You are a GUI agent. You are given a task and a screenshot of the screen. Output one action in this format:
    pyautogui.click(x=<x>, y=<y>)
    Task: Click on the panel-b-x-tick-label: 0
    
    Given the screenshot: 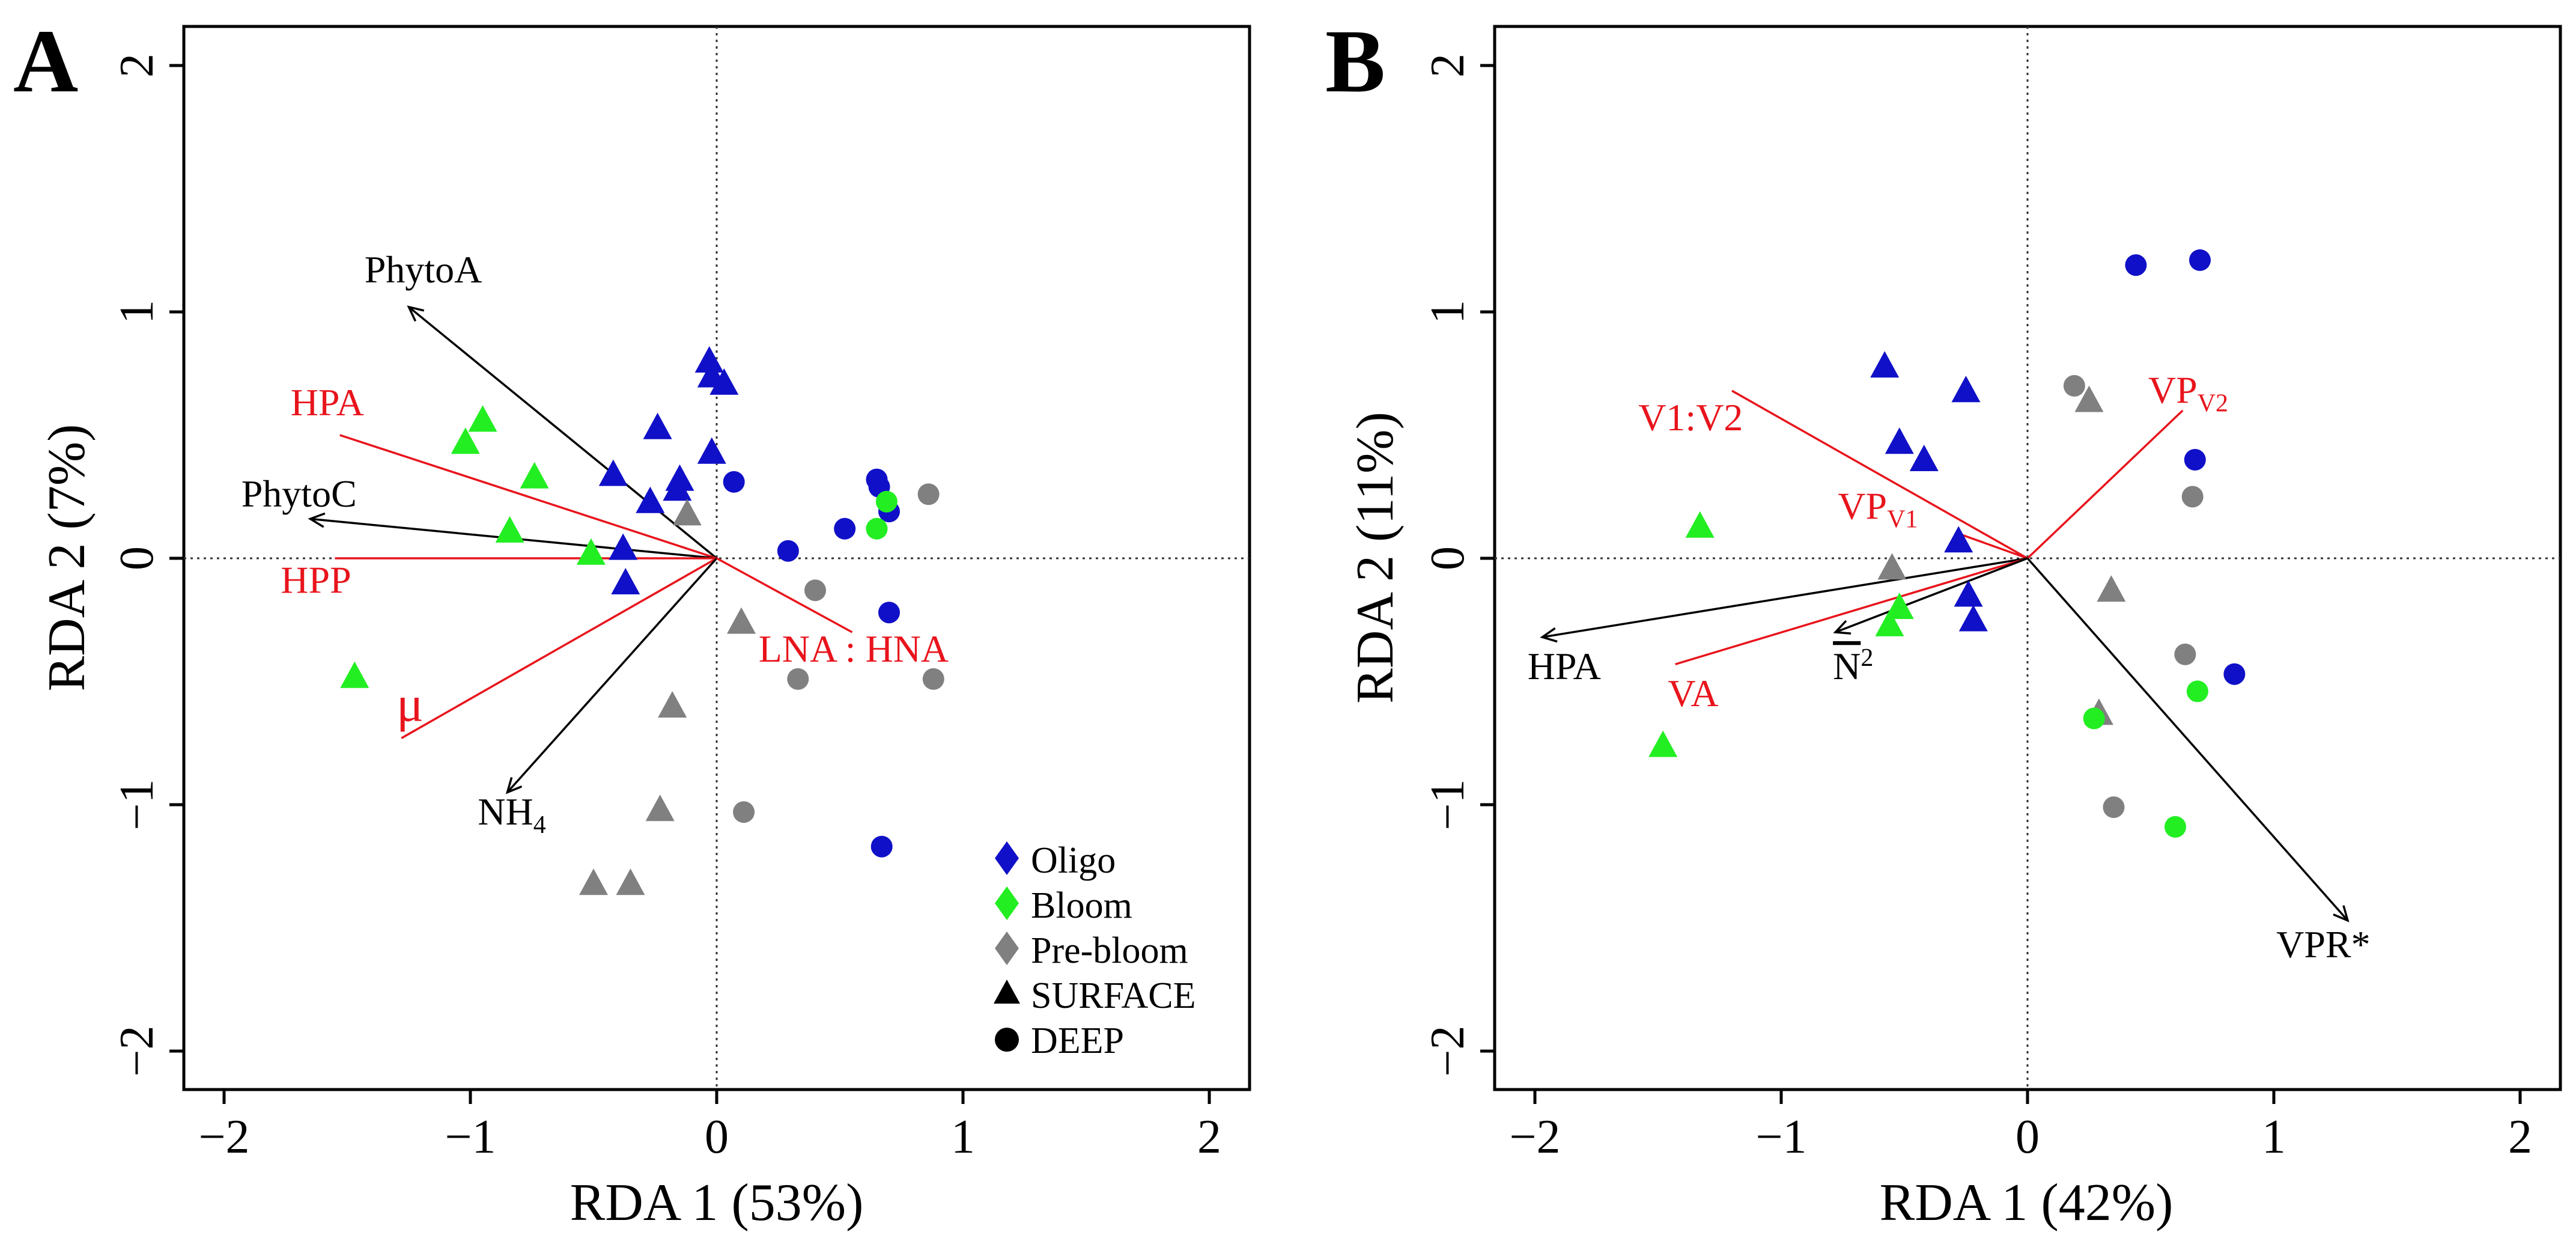 What is the action you would take?
    pyautogui.click(x=2028, y=1137)
    